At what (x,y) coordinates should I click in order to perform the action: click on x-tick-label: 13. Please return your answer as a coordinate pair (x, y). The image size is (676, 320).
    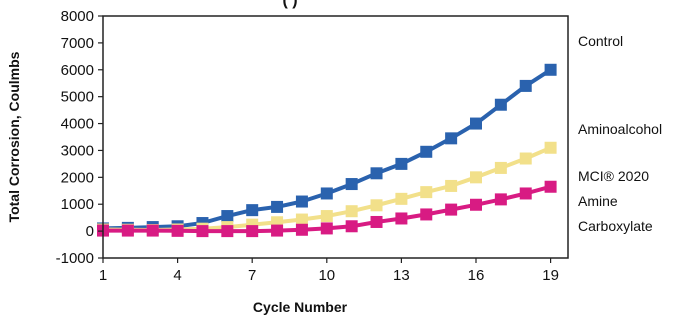
    Looking at the image, I should click on (401, 275).